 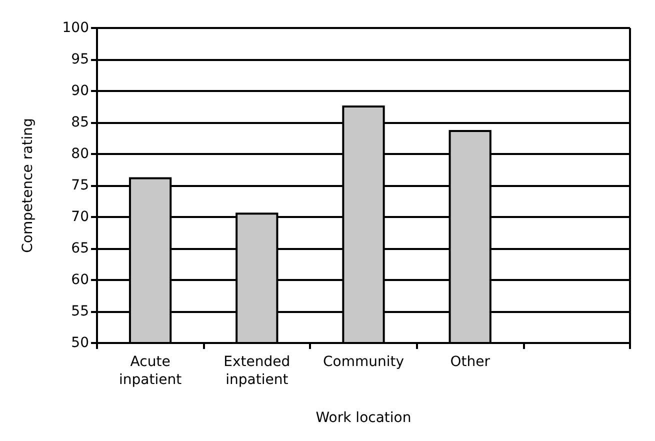 What do you see at coordinates (80, 122) in the screenshot?
I see `y-tick-label: 85` at bounding box center [80, 122].